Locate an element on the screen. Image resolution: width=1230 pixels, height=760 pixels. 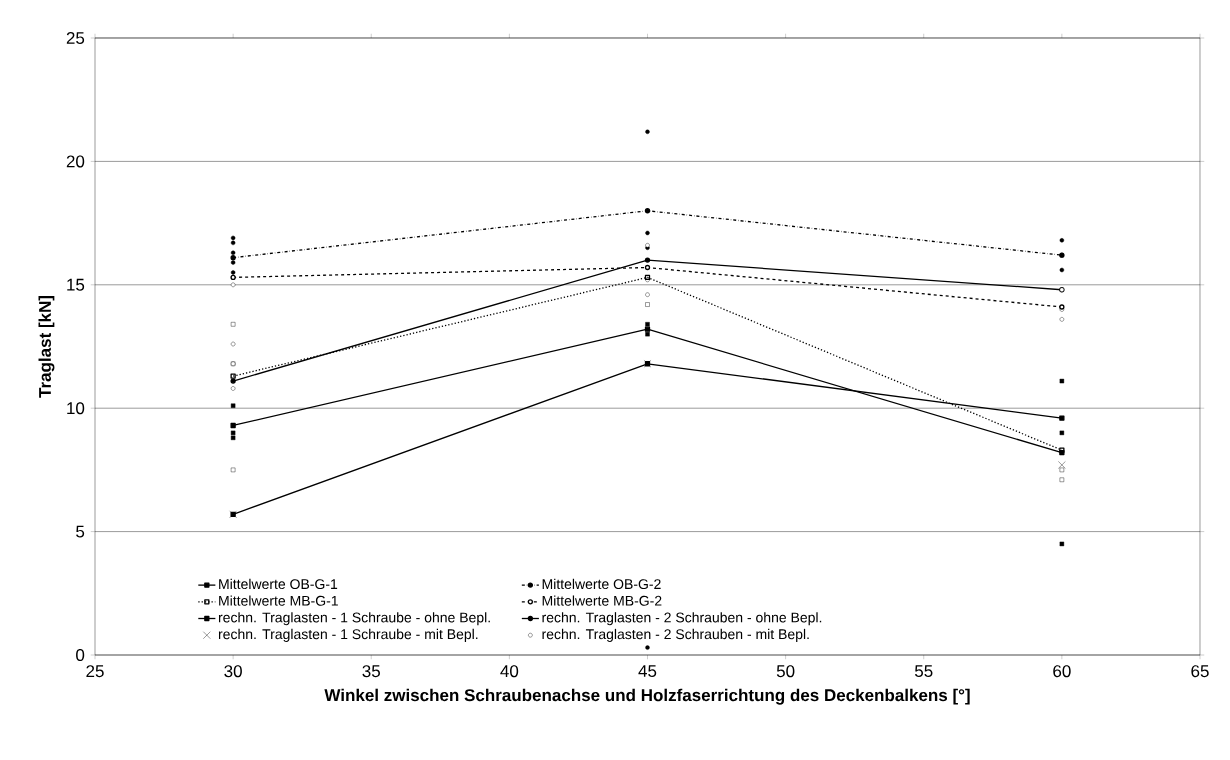
y-axis-title: Traglast [kN] is located at coordinates (46, 346).